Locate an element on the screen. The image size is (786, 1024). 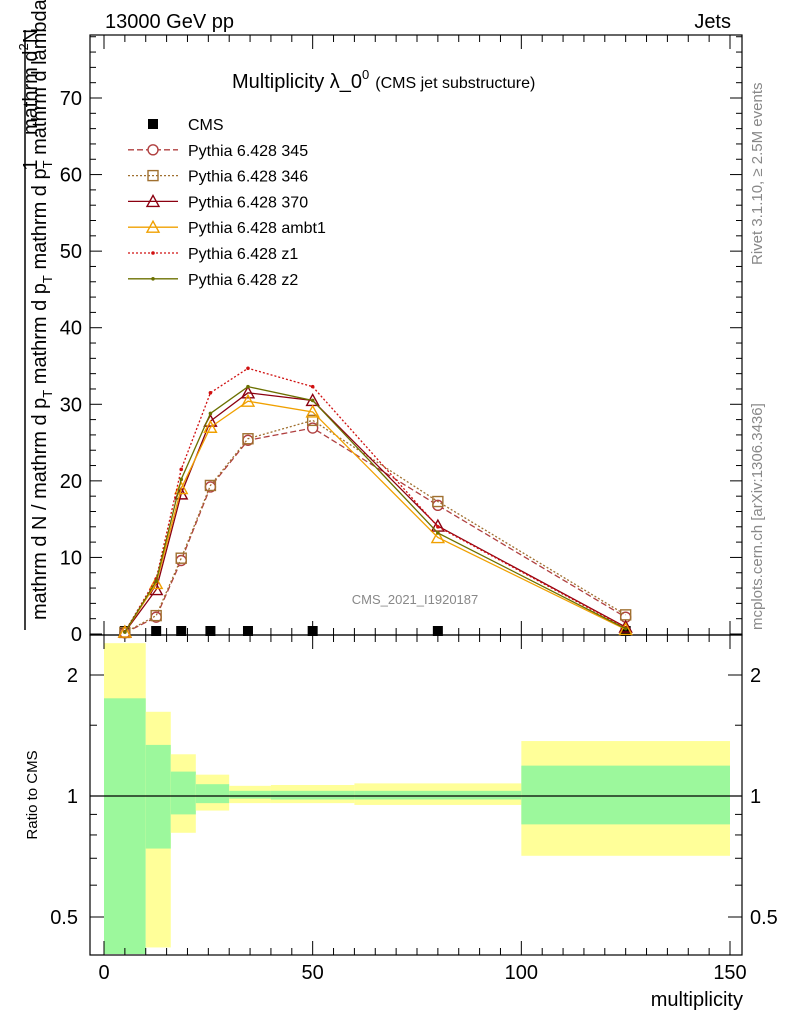
header-energy: 13000 GeV pp is located at coordinates (169, 22).